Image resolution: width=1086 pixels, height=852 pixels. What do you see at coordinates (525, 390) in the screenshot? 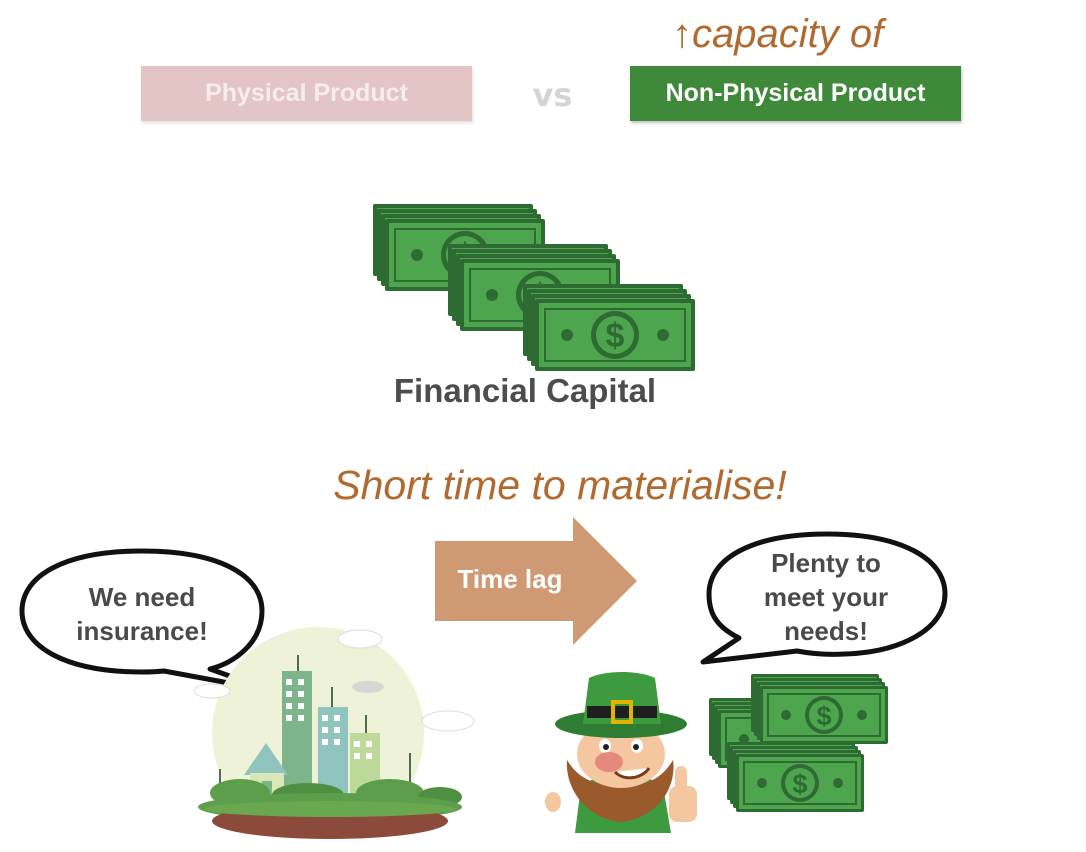
I see `financial-capital-label: Financial Capital` at bounding box center [525, 390].